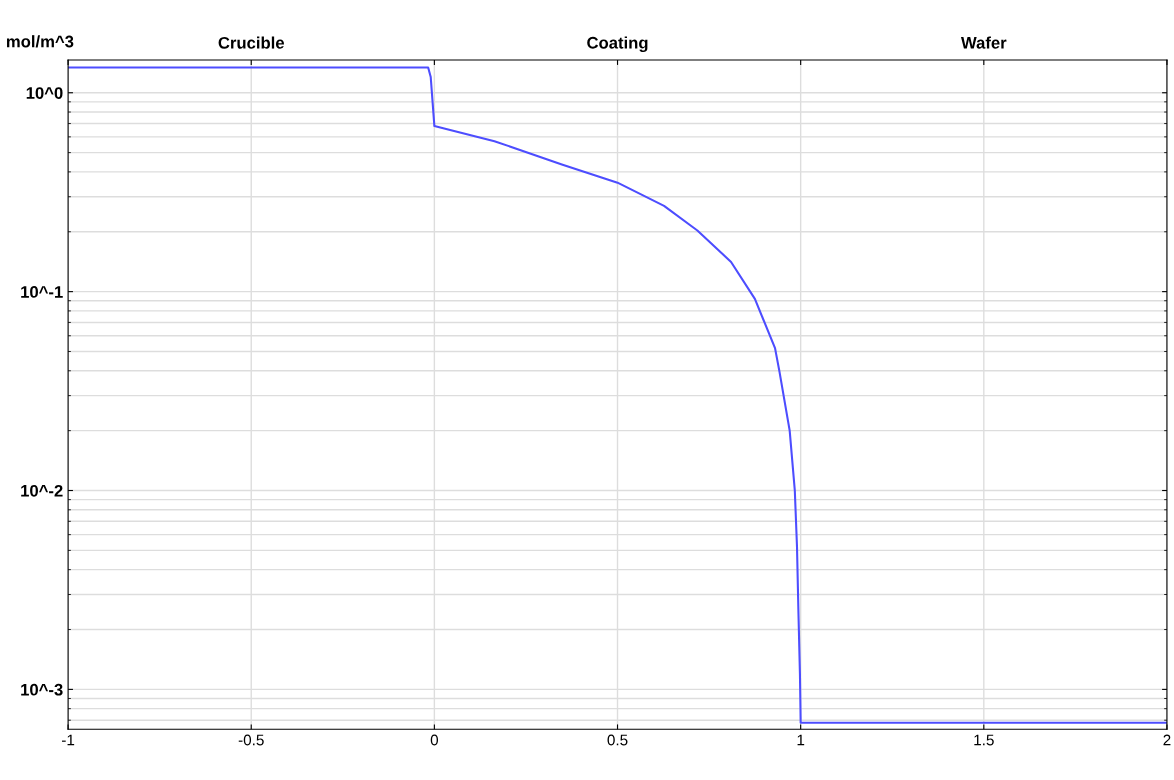 This screenshot has width=1174, height=780. I want to click on x-tick-label: -0.5, so click(251, 740).